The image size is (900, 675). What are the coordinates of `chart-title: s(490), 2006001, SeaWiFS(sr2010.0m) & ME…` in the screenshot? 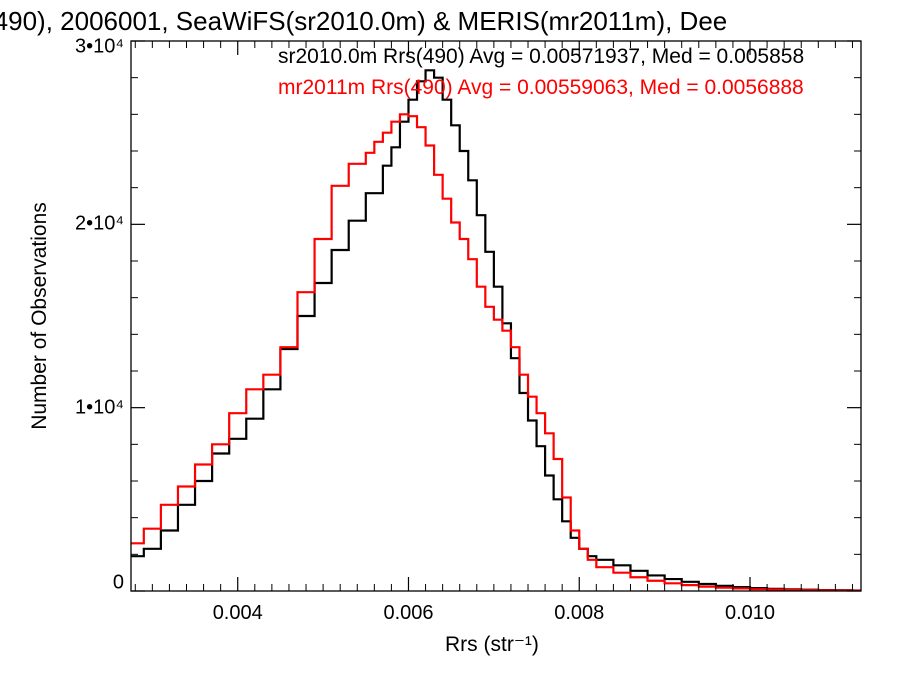 It's located at (450, 21).